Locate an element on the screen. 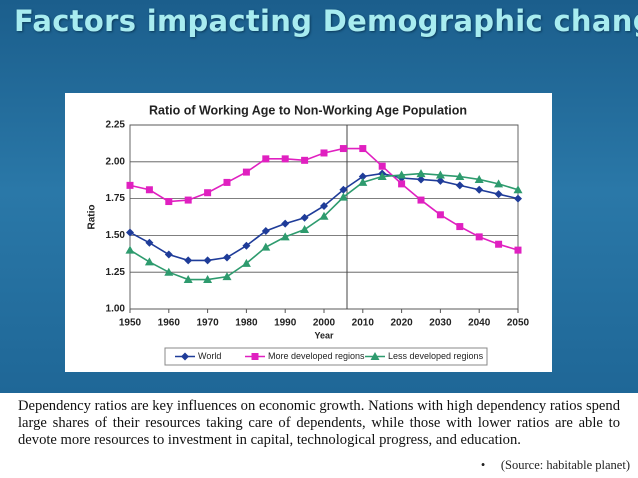  legend-box is located at coordinates (326, 356).